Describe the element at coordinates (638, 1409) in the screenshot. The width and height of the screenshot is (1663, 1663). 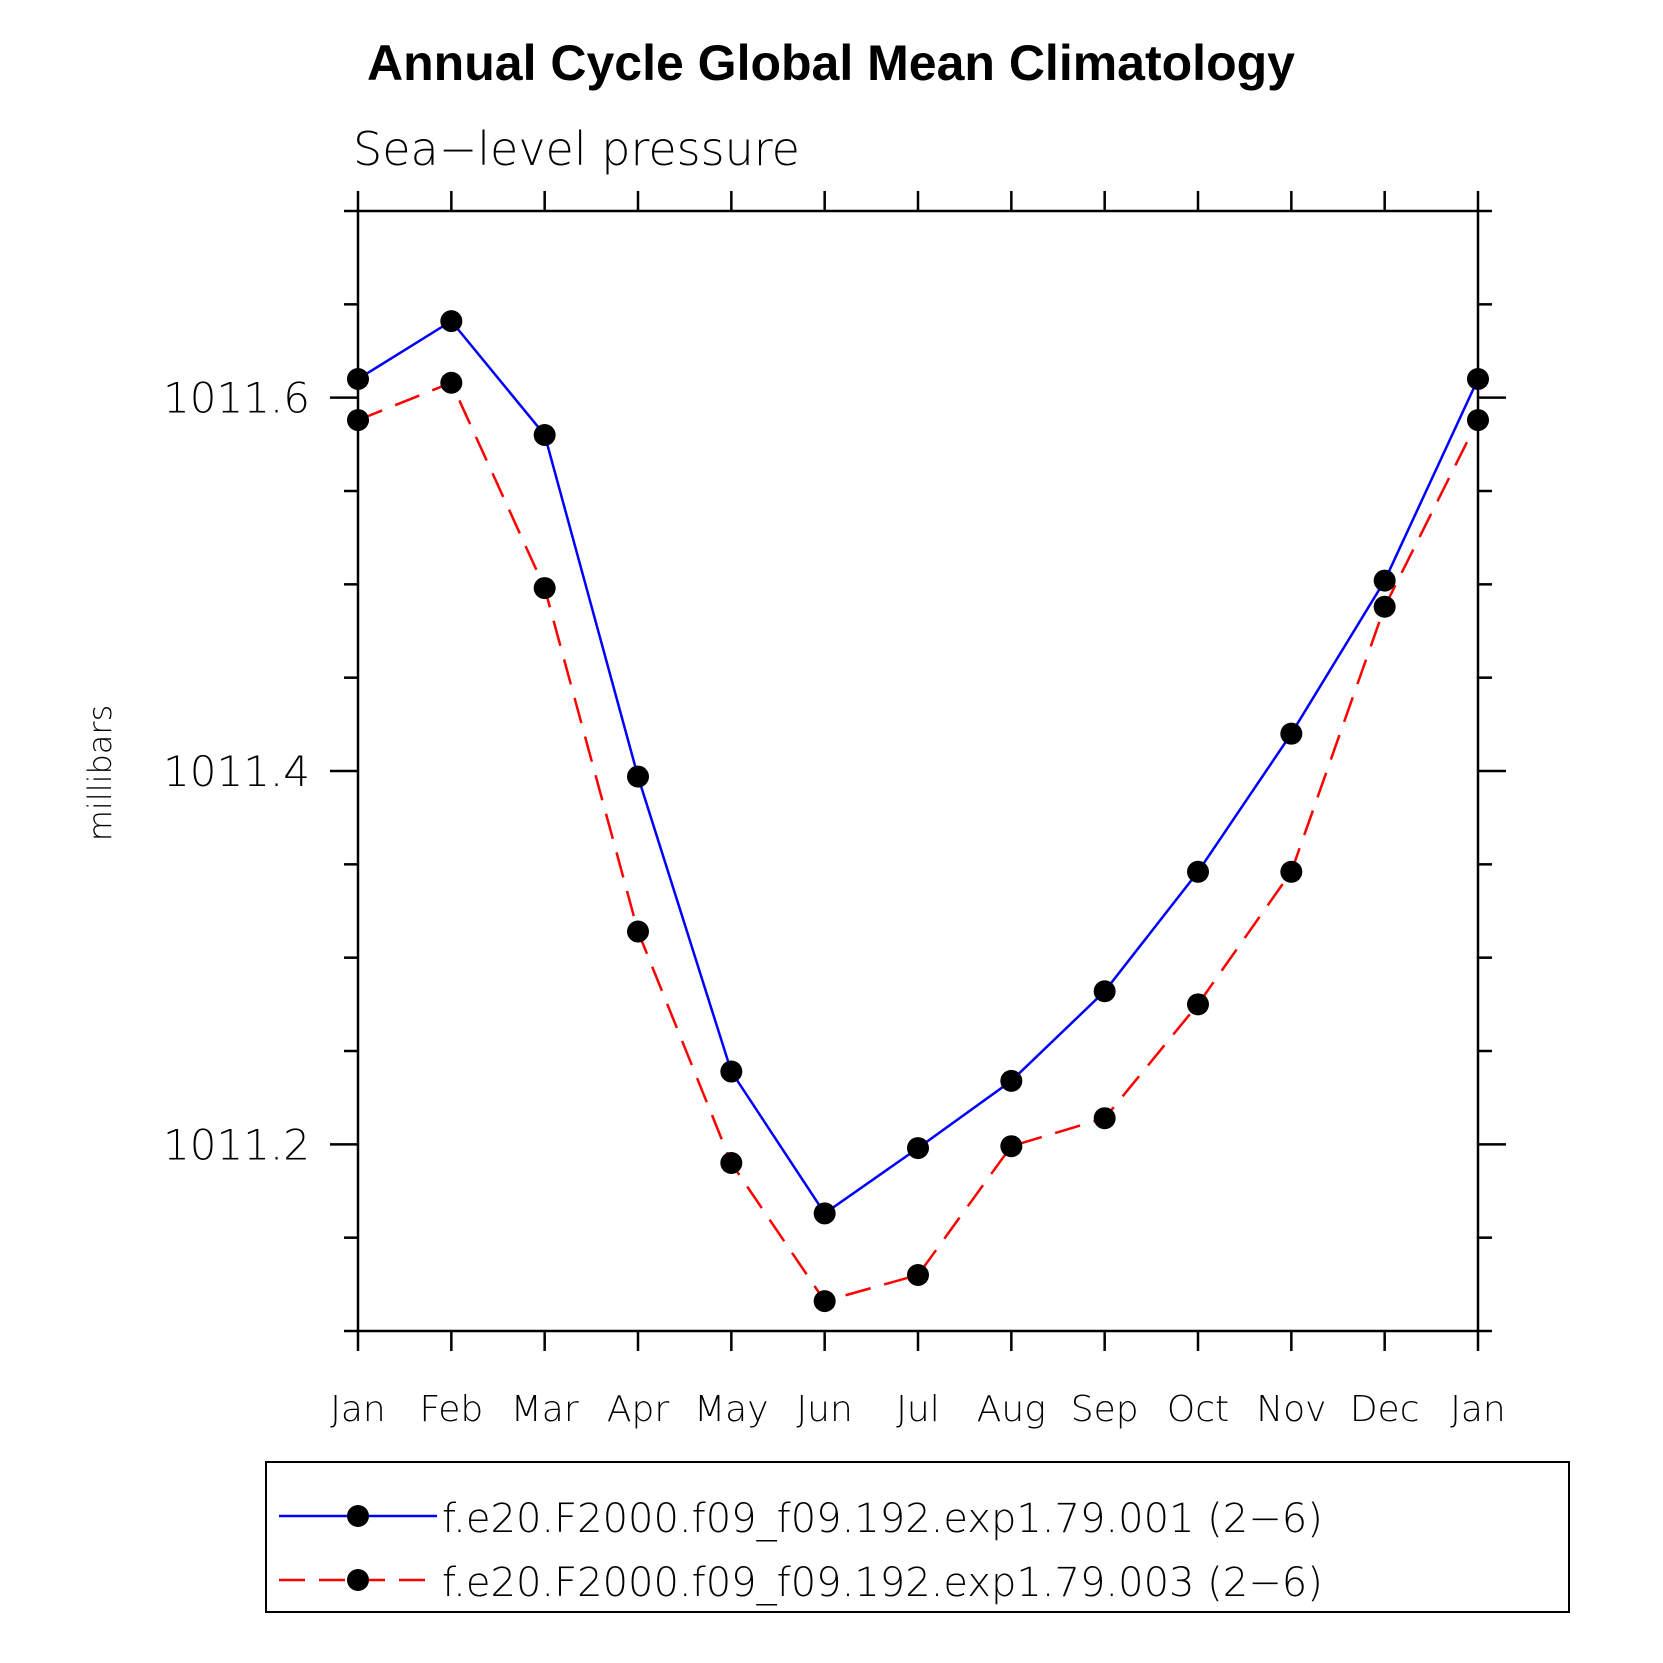
I see `x-tick-label: Apr` at that location.